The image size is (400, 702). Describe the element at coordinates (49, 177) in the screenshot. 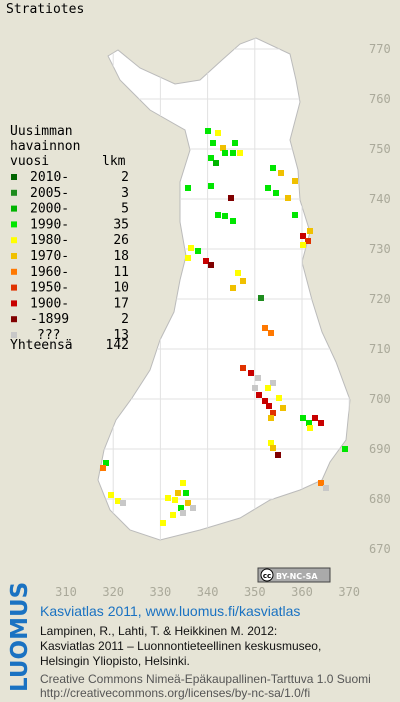

I see `legend-label: 2010-` at that location.